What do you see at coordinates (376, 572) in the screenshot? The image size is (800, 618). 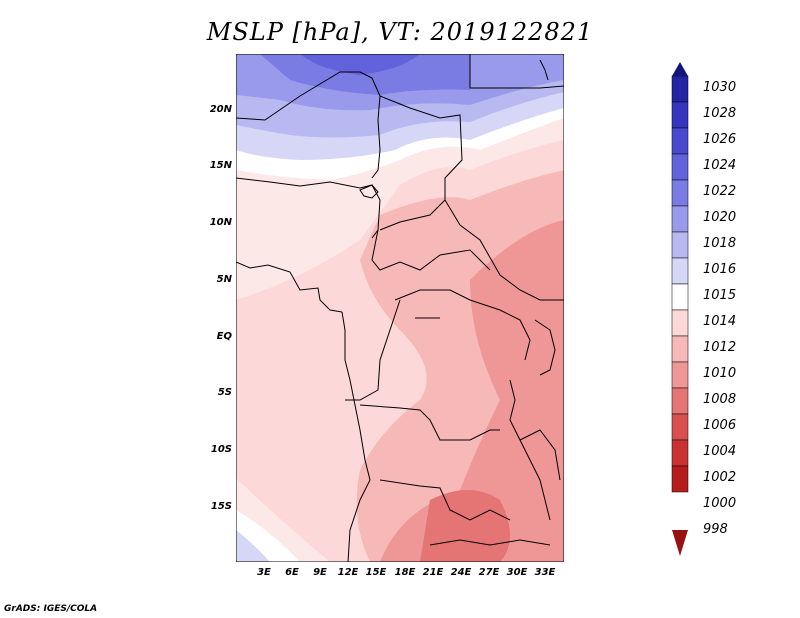 I see `lon-label: 15E` at bounding box center [376, 572].